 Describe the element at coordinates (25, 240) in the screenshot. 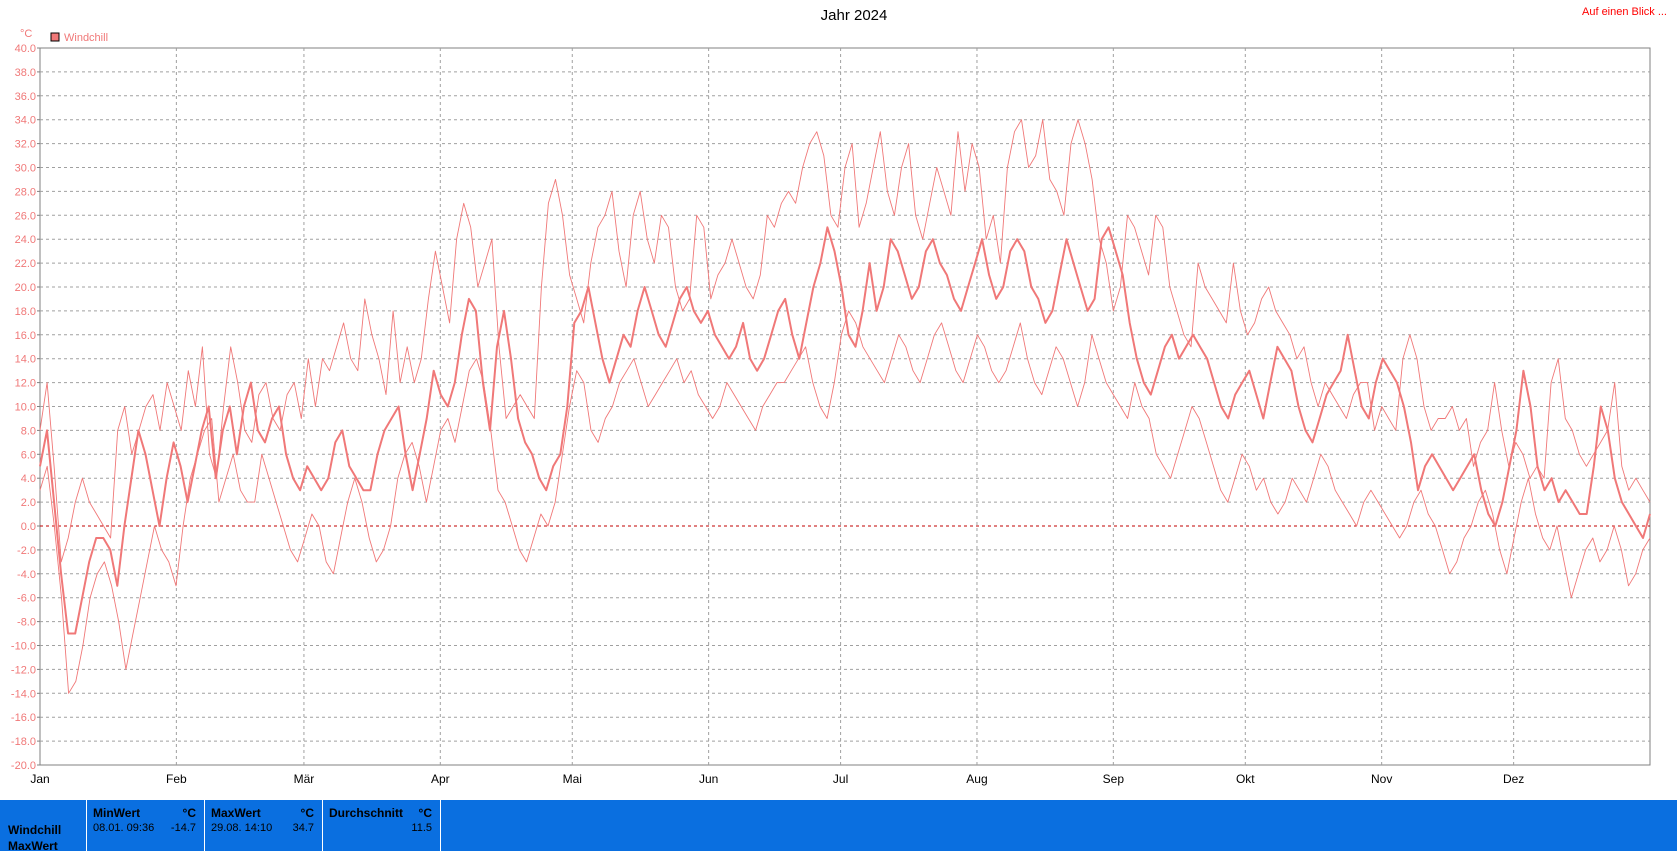

I see `y-tick-label: 24.0` at that location.